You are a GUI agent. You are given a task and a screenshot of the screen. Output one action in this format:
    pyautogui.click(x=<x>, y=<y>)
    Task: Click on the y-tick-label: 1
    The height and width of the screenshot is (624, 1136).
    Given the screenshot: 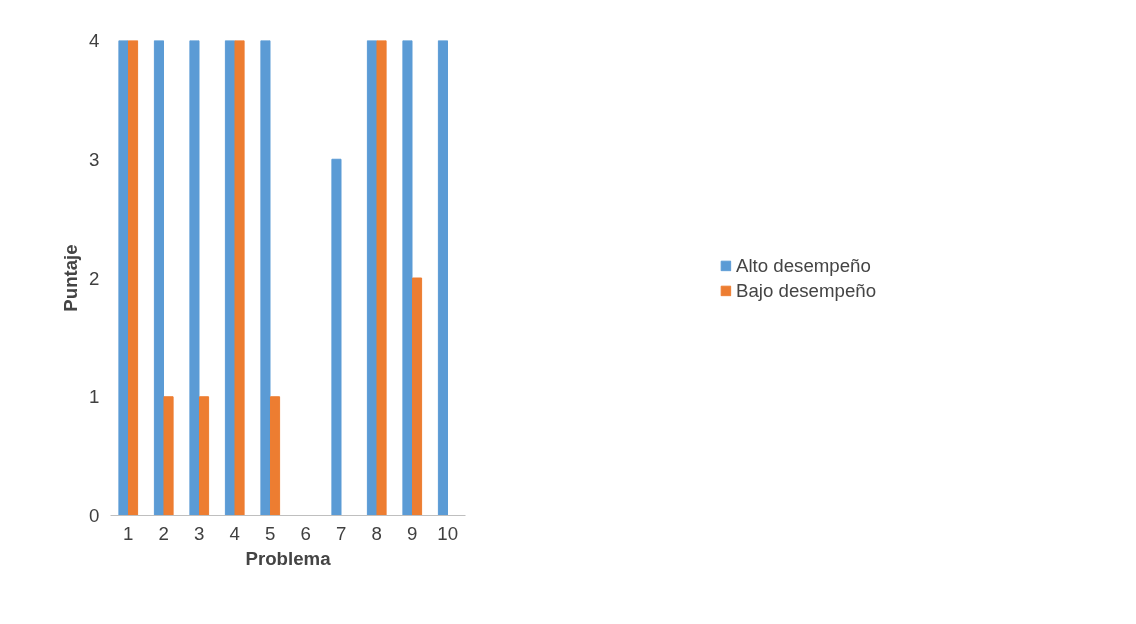 What is the action you would take?
    pyautogui.click(x=94, y=397)
    